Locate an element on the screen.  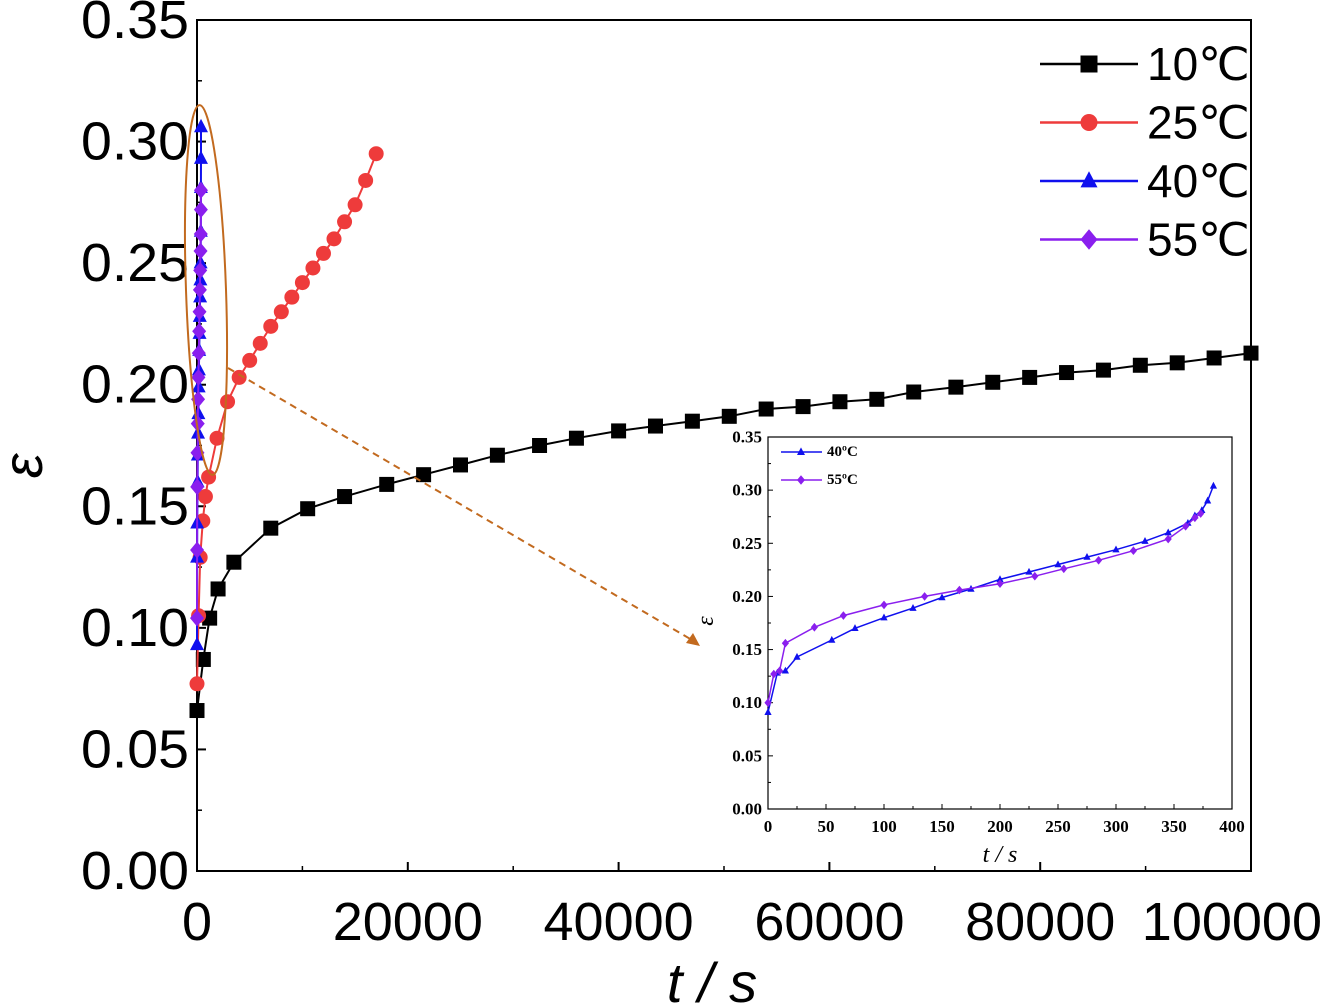
inset-x-tick-label: 0 is located at coordinates (768, 826).